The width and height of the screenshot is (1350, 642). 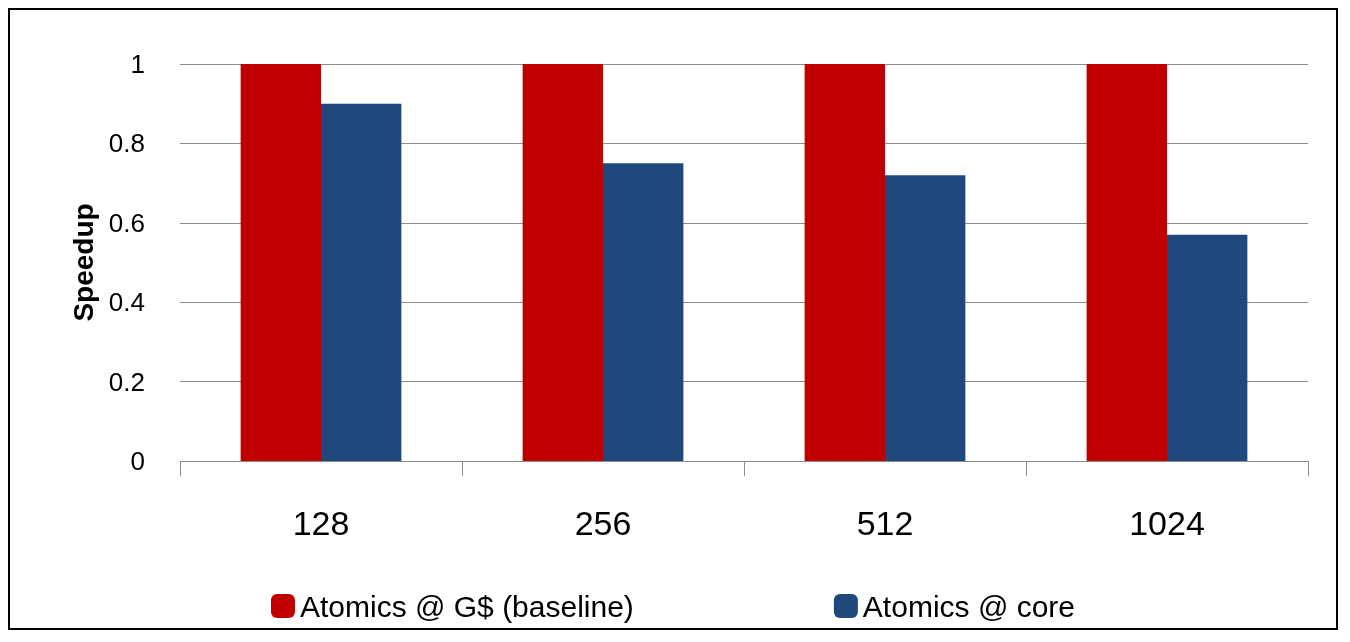 What do you see at coordinates (137, 461) in the screenshot?
I see `y-tick-label: 0` at bounding box center [137, 461].